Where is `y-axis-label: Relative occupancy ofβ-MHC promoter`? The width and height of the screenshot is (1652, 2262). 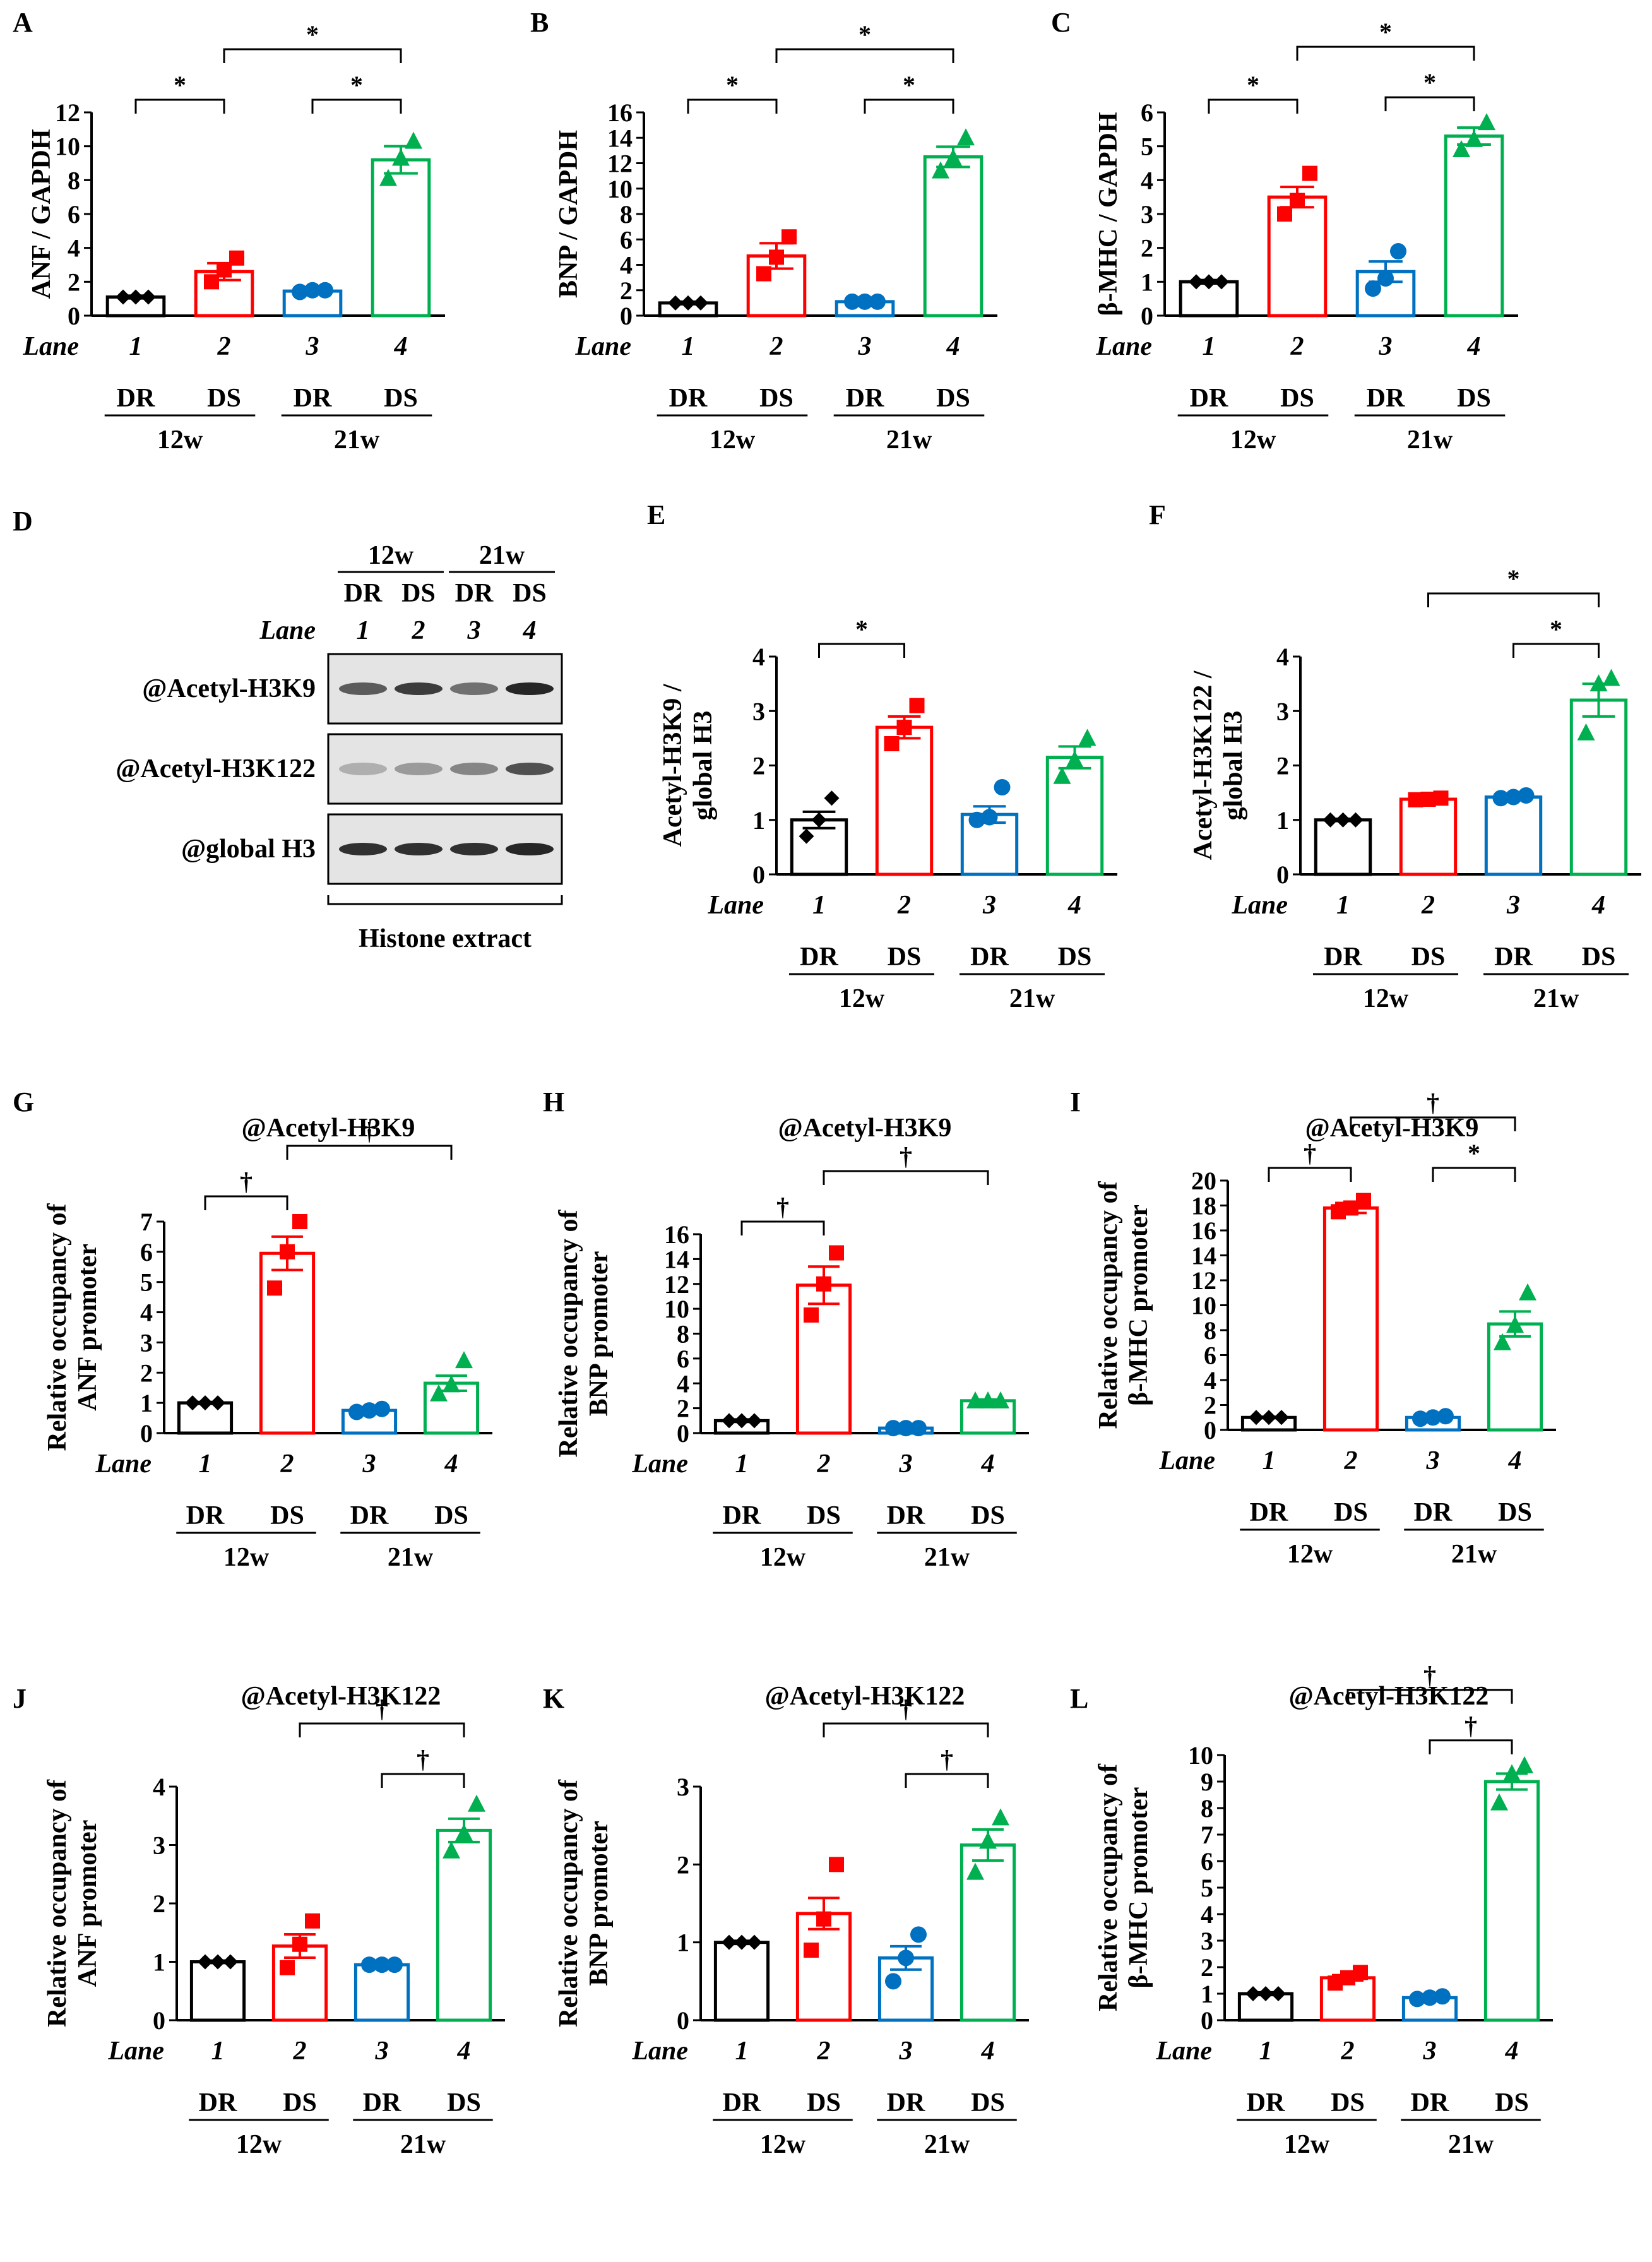
y-axis-label: Relative occupancy ofβ-MHC promoter is located at coordinates (1123, 1305).